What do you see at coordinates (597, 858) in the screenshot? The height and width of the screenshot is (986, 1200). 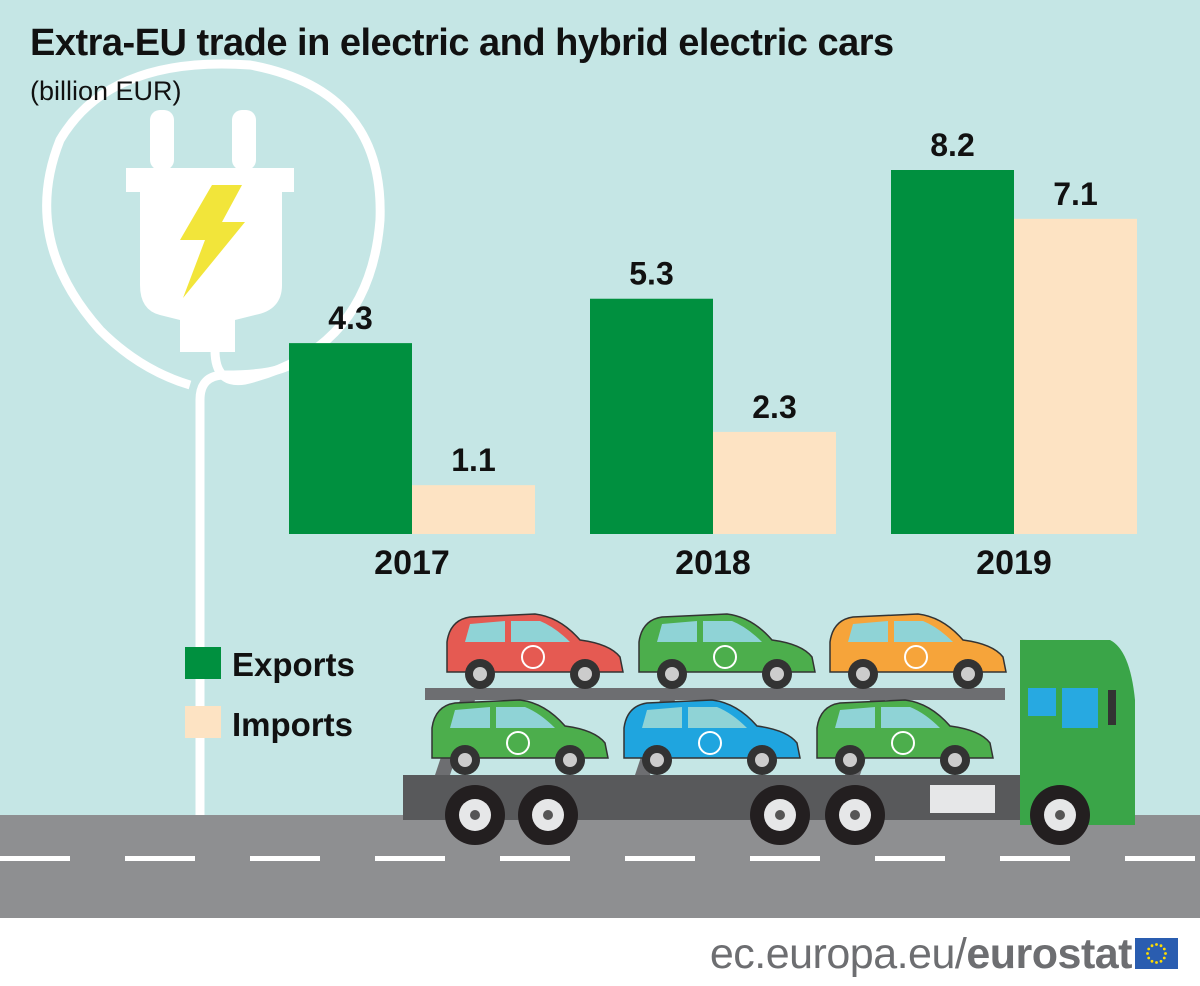 I see `road-markings` at bounding box center [597, 858].